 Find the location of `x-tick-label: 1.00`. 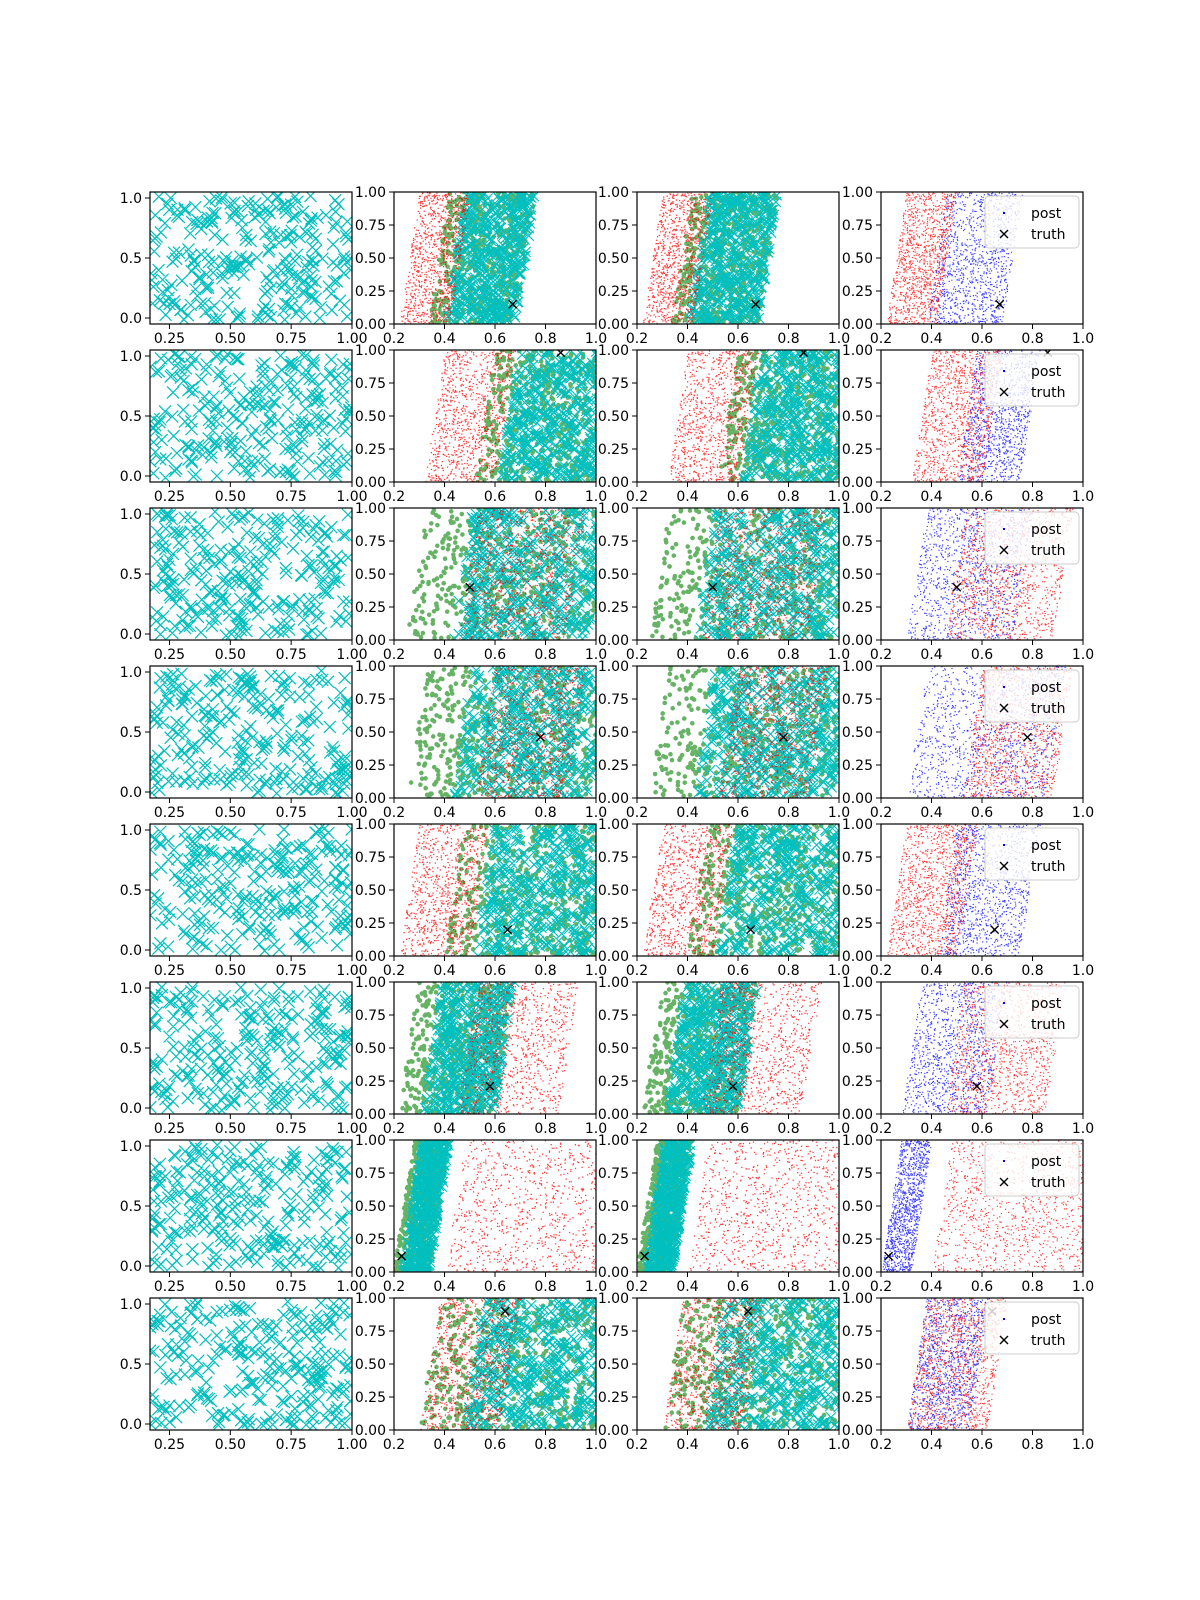

x-tick-label: 1.00 is located at coordinates (351, 1445).